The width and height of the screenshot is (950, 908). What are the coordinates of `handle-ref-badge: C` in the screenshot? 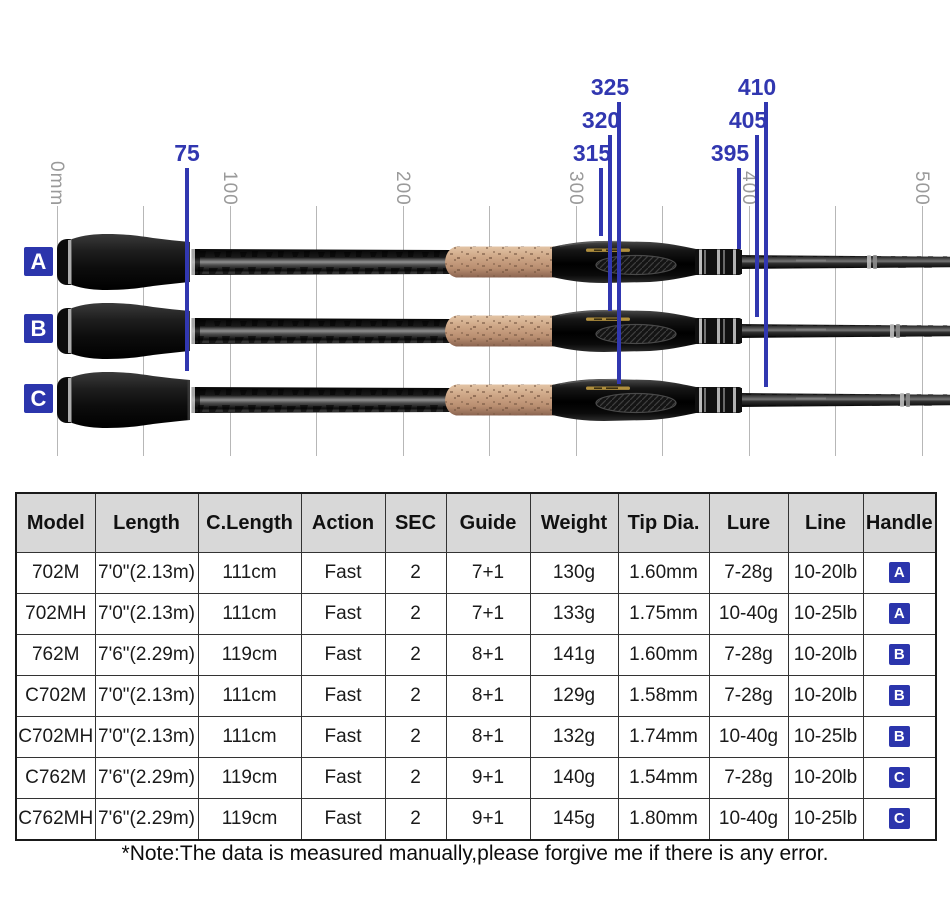 It's located at (899, 819).